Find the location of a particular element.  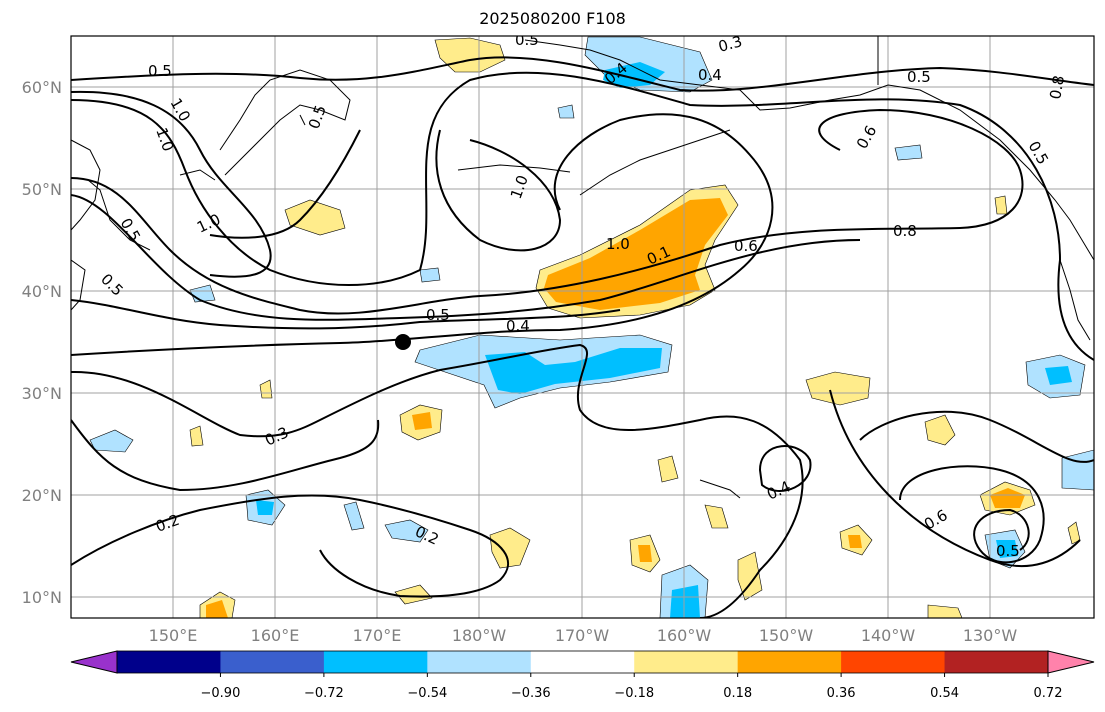

colorbar-frame is located at coordinates (582, 662).